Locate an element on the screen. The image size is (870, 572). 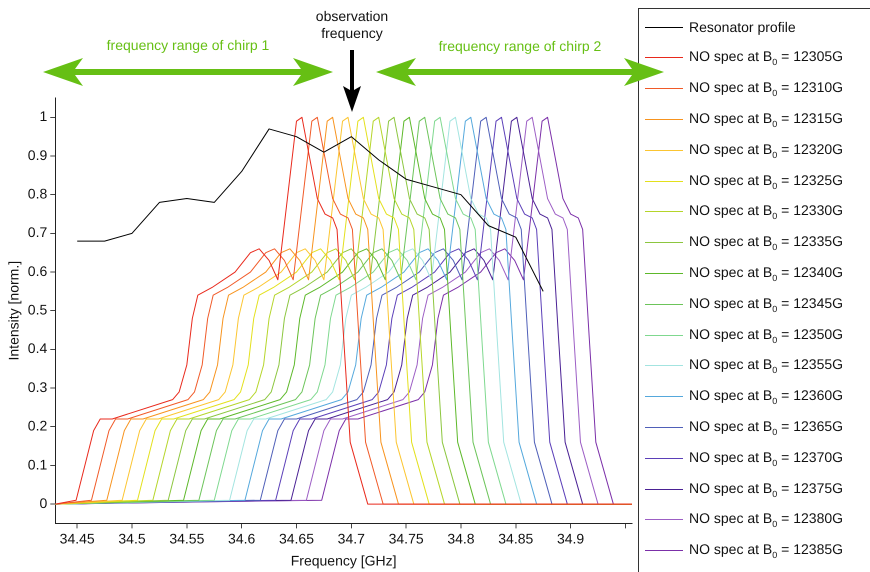
text: observation frequency is located at coordinates (352, 25).